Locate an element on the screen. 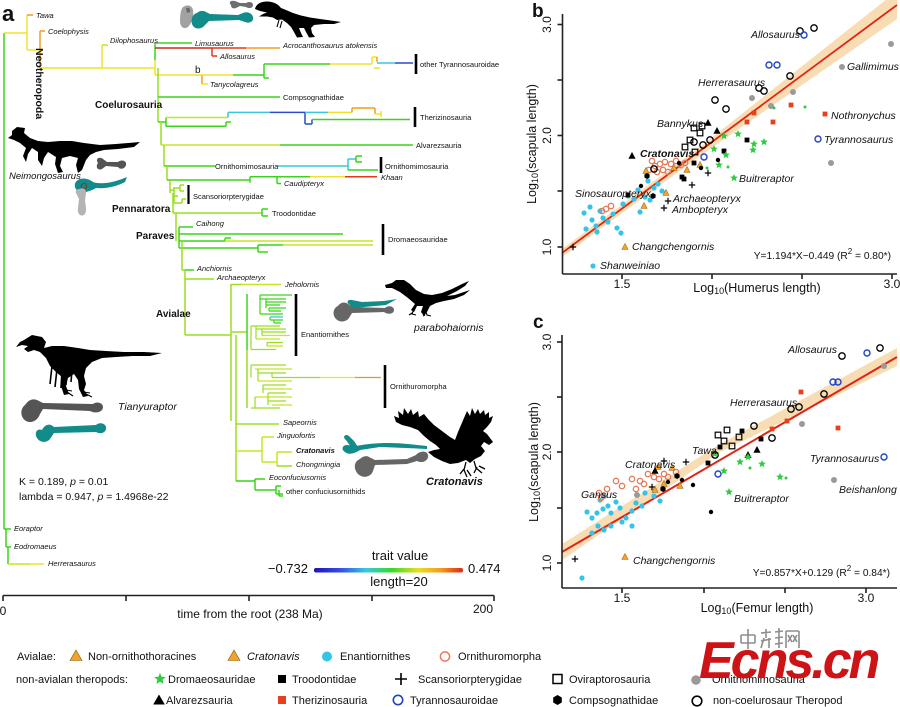 This screenshot has height=707, width=900. svg-text: Paraves is located at coordinates (155, 236).